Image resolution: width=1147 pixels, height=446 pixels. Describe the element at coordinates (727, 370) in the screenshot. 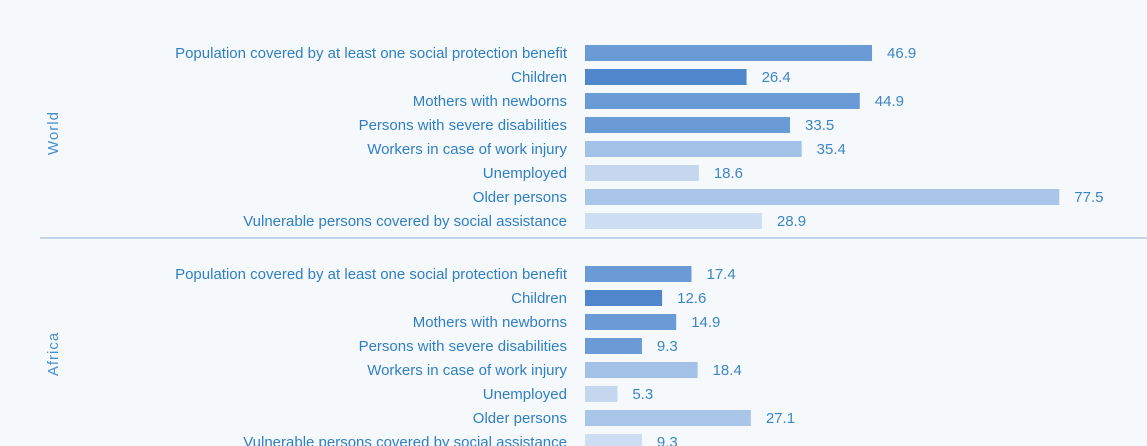

I see `value-label: 18.4` at that location.